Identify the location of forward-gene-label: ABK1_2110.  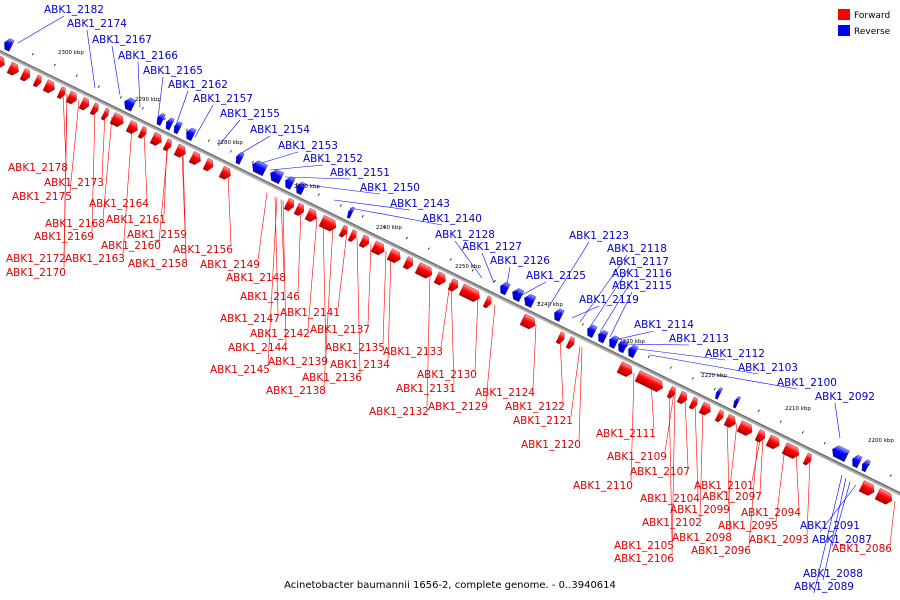
(603, 486).